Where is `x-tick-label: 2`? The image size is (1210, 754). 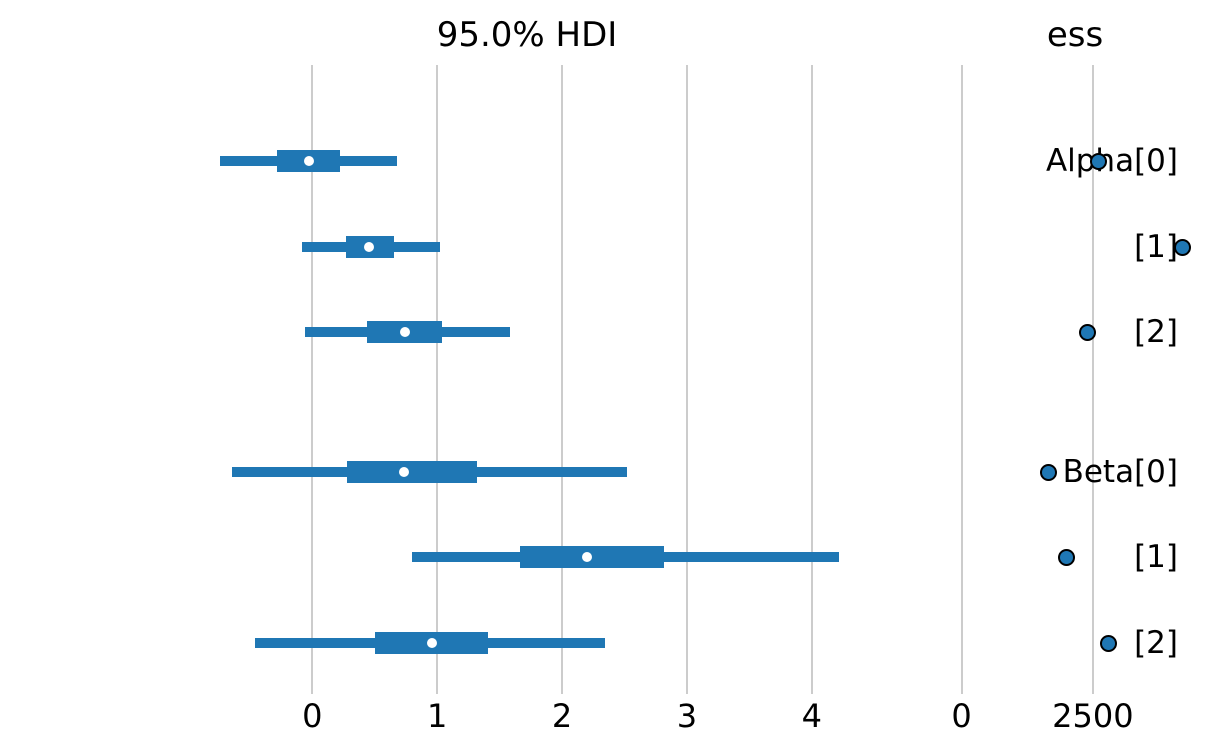
x-tick-label: 2 is located at coordinates (562, 716).